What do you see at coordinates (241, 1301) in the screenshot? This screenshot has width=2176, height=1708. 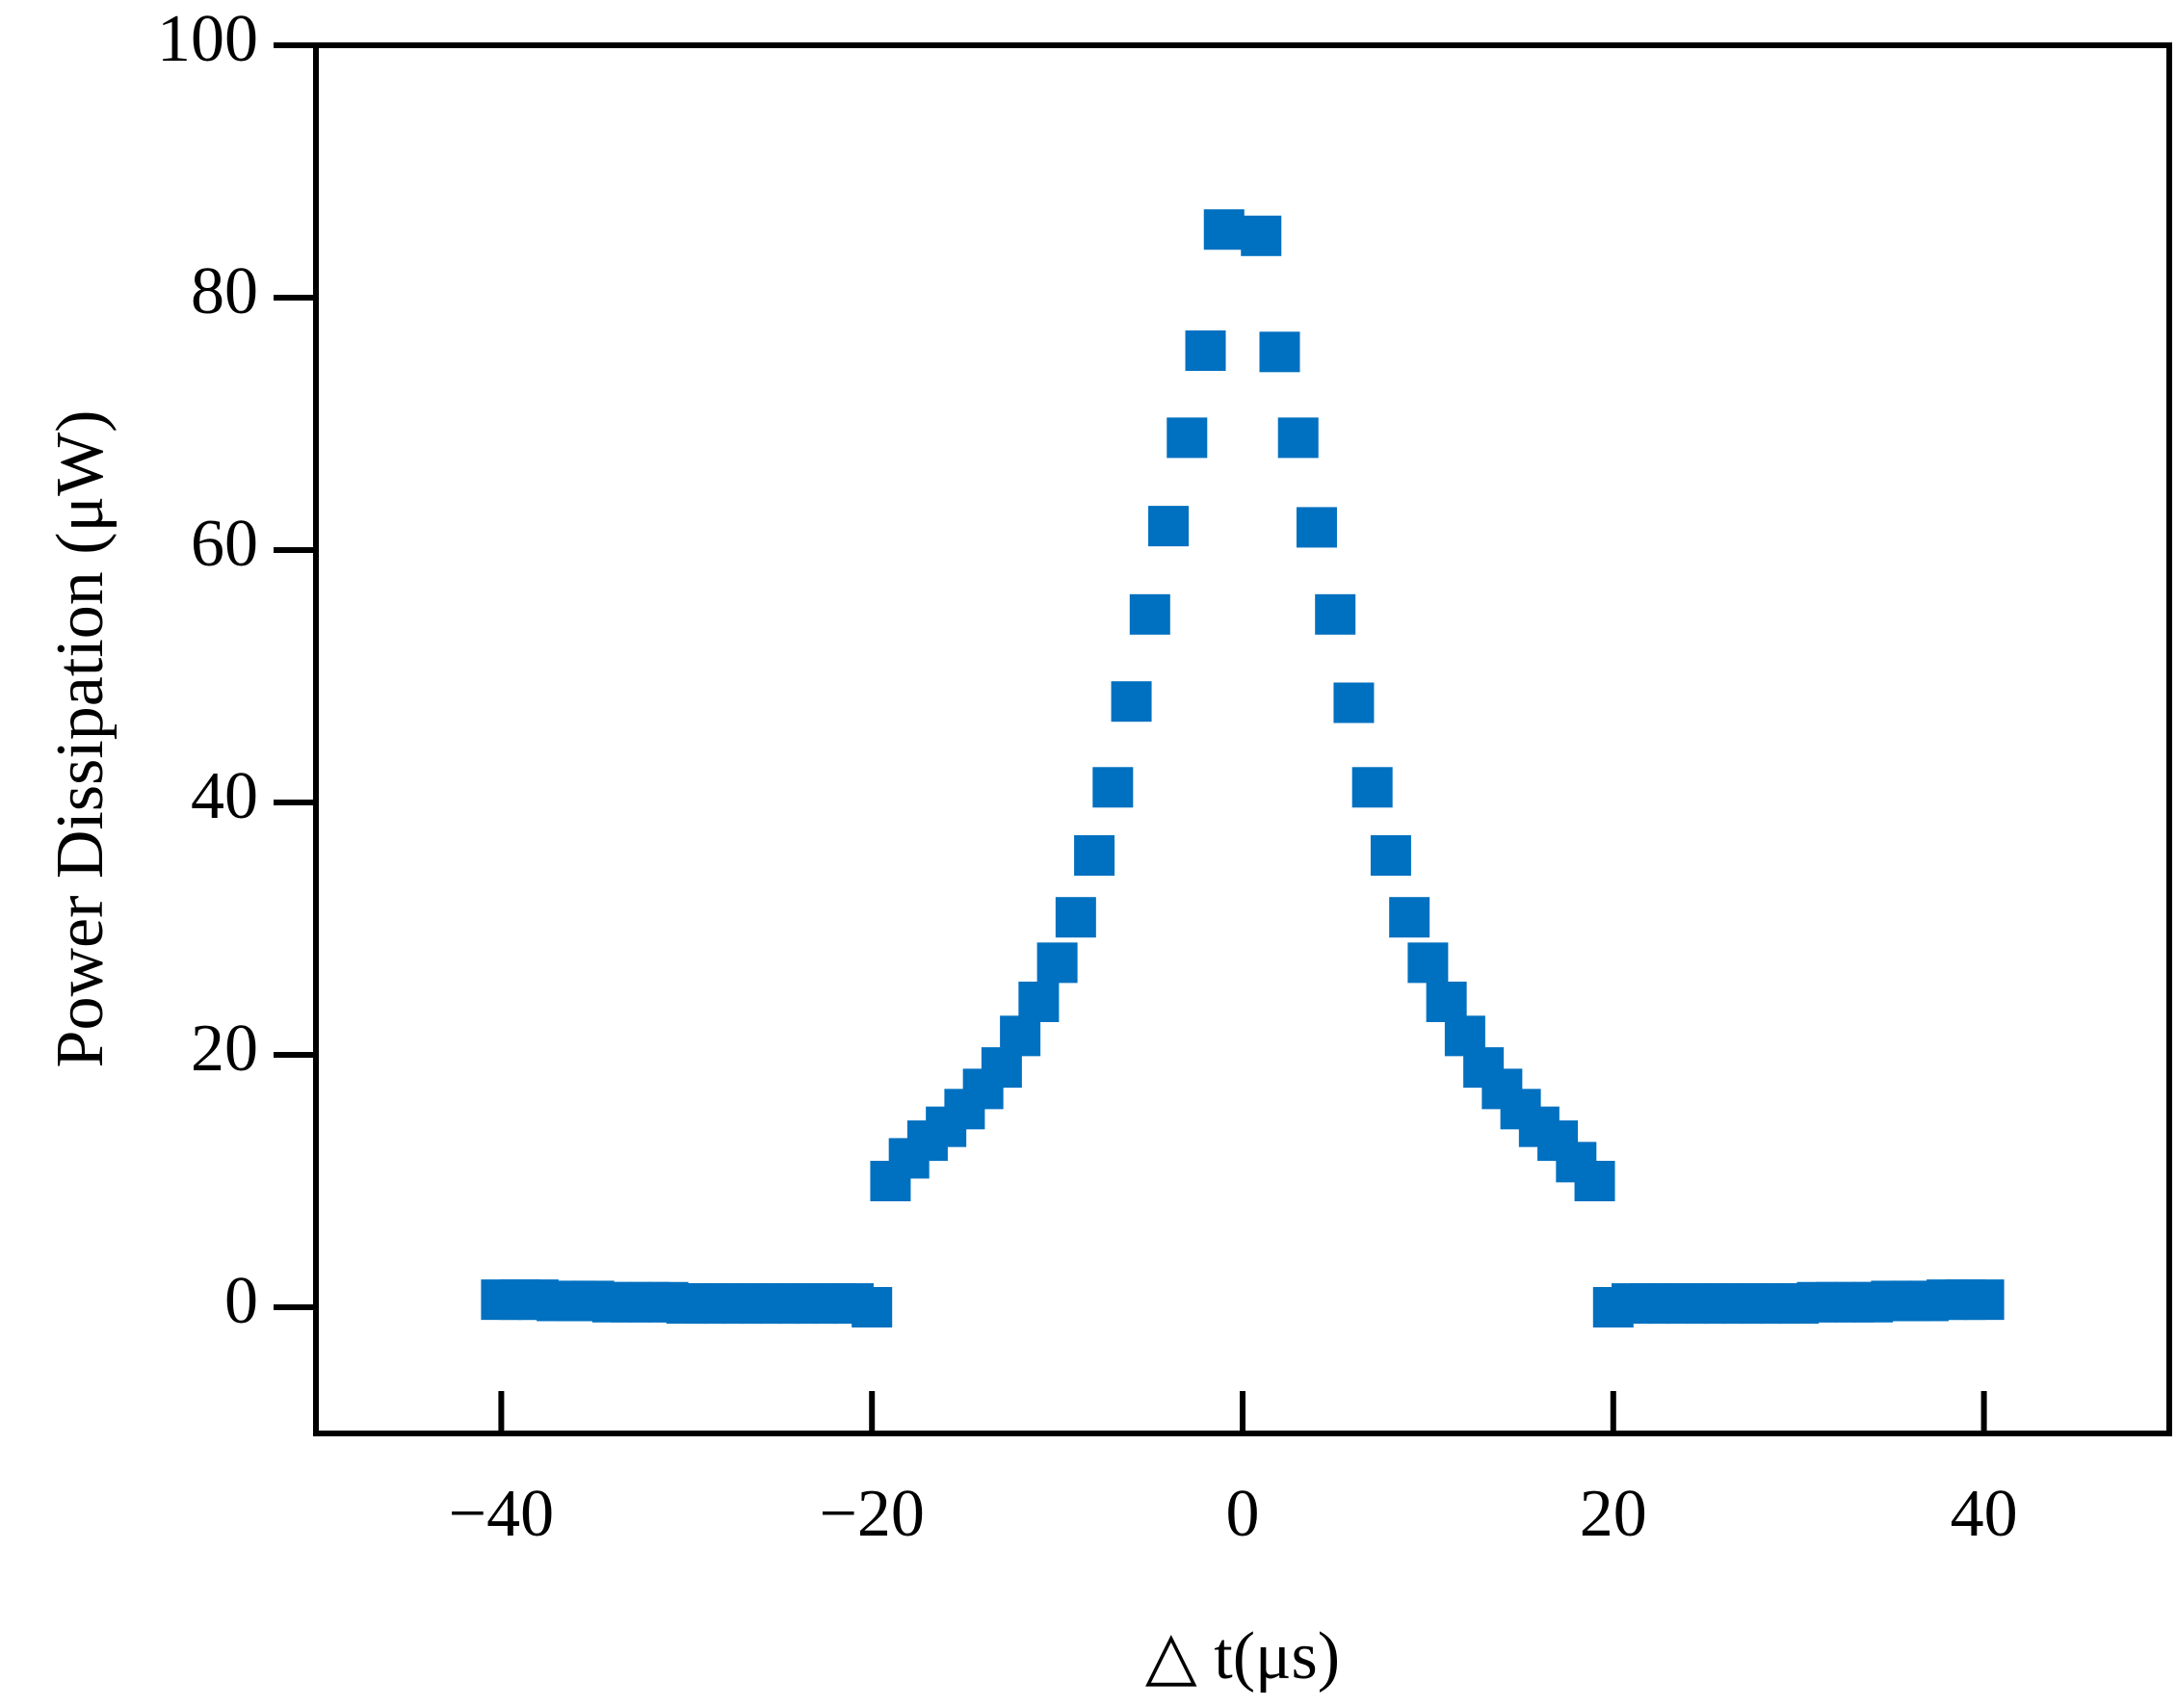 I see `y-tick-label: 0` at bounding box center [241, 1301].